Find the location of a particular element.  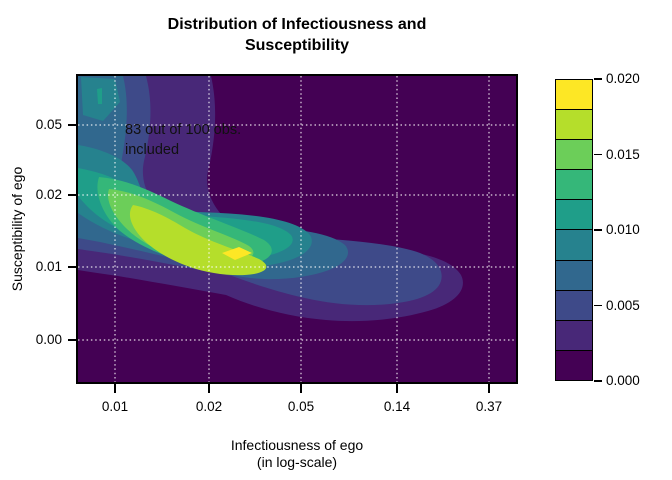

x-tick-label: 0.05 is located at coordinates (301, 406).